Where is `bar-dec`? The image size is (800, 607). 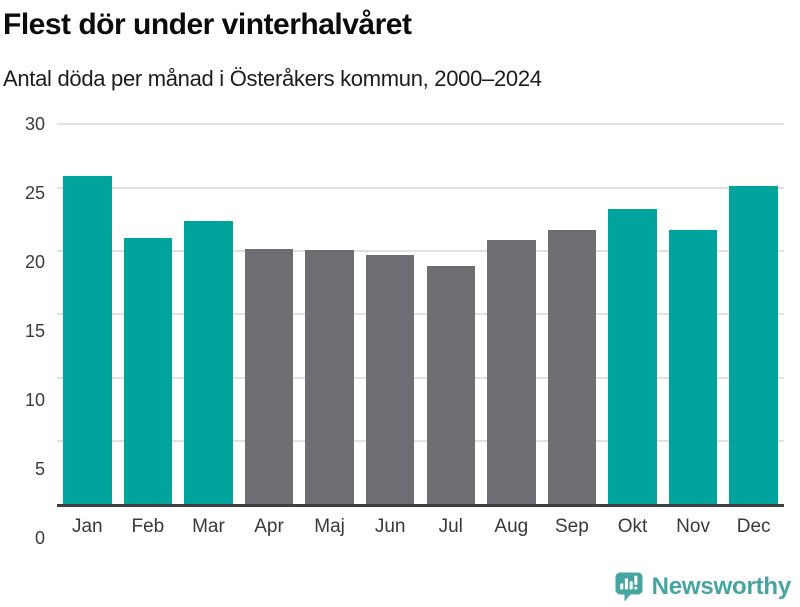
bar-dec is located at coordinates (753, 345).